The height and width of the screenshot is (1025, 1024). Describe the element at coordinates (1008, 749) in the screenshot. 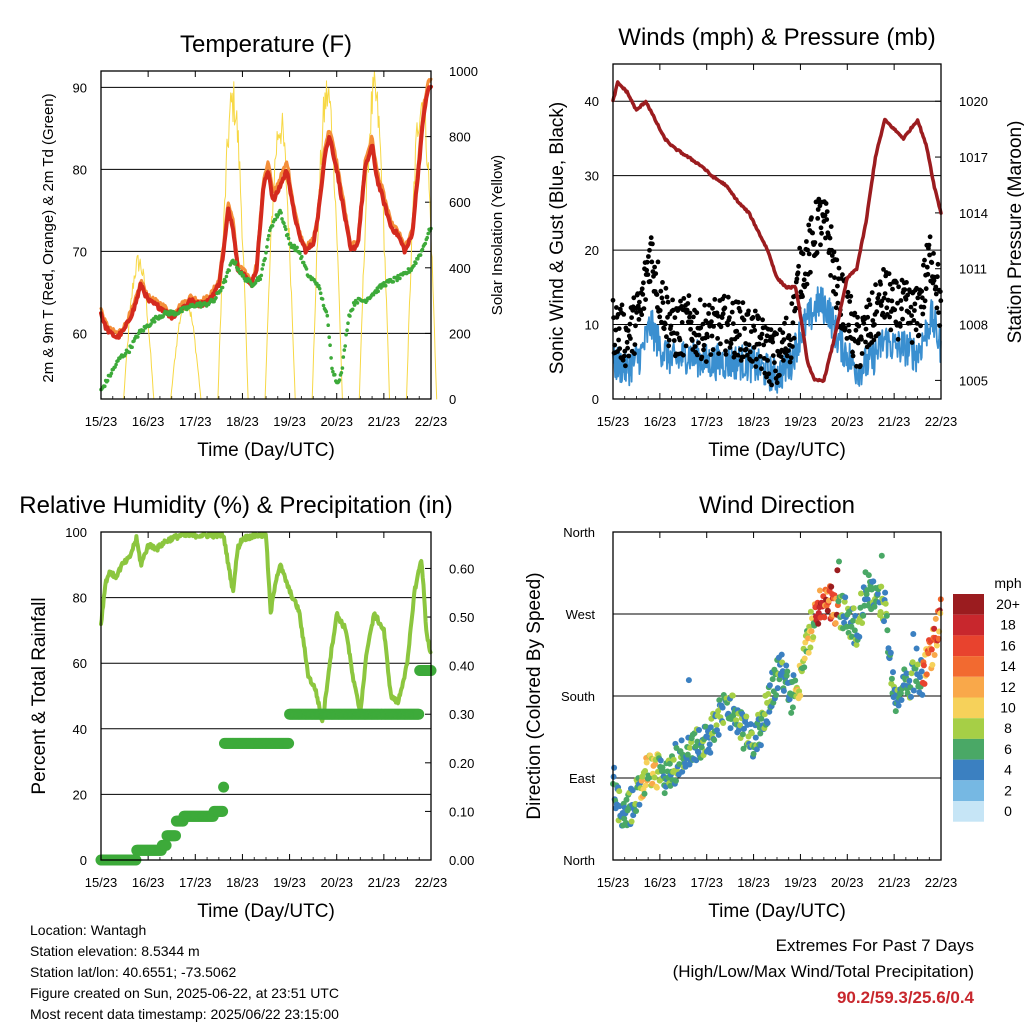

I see `legend-label: 6` at that location.